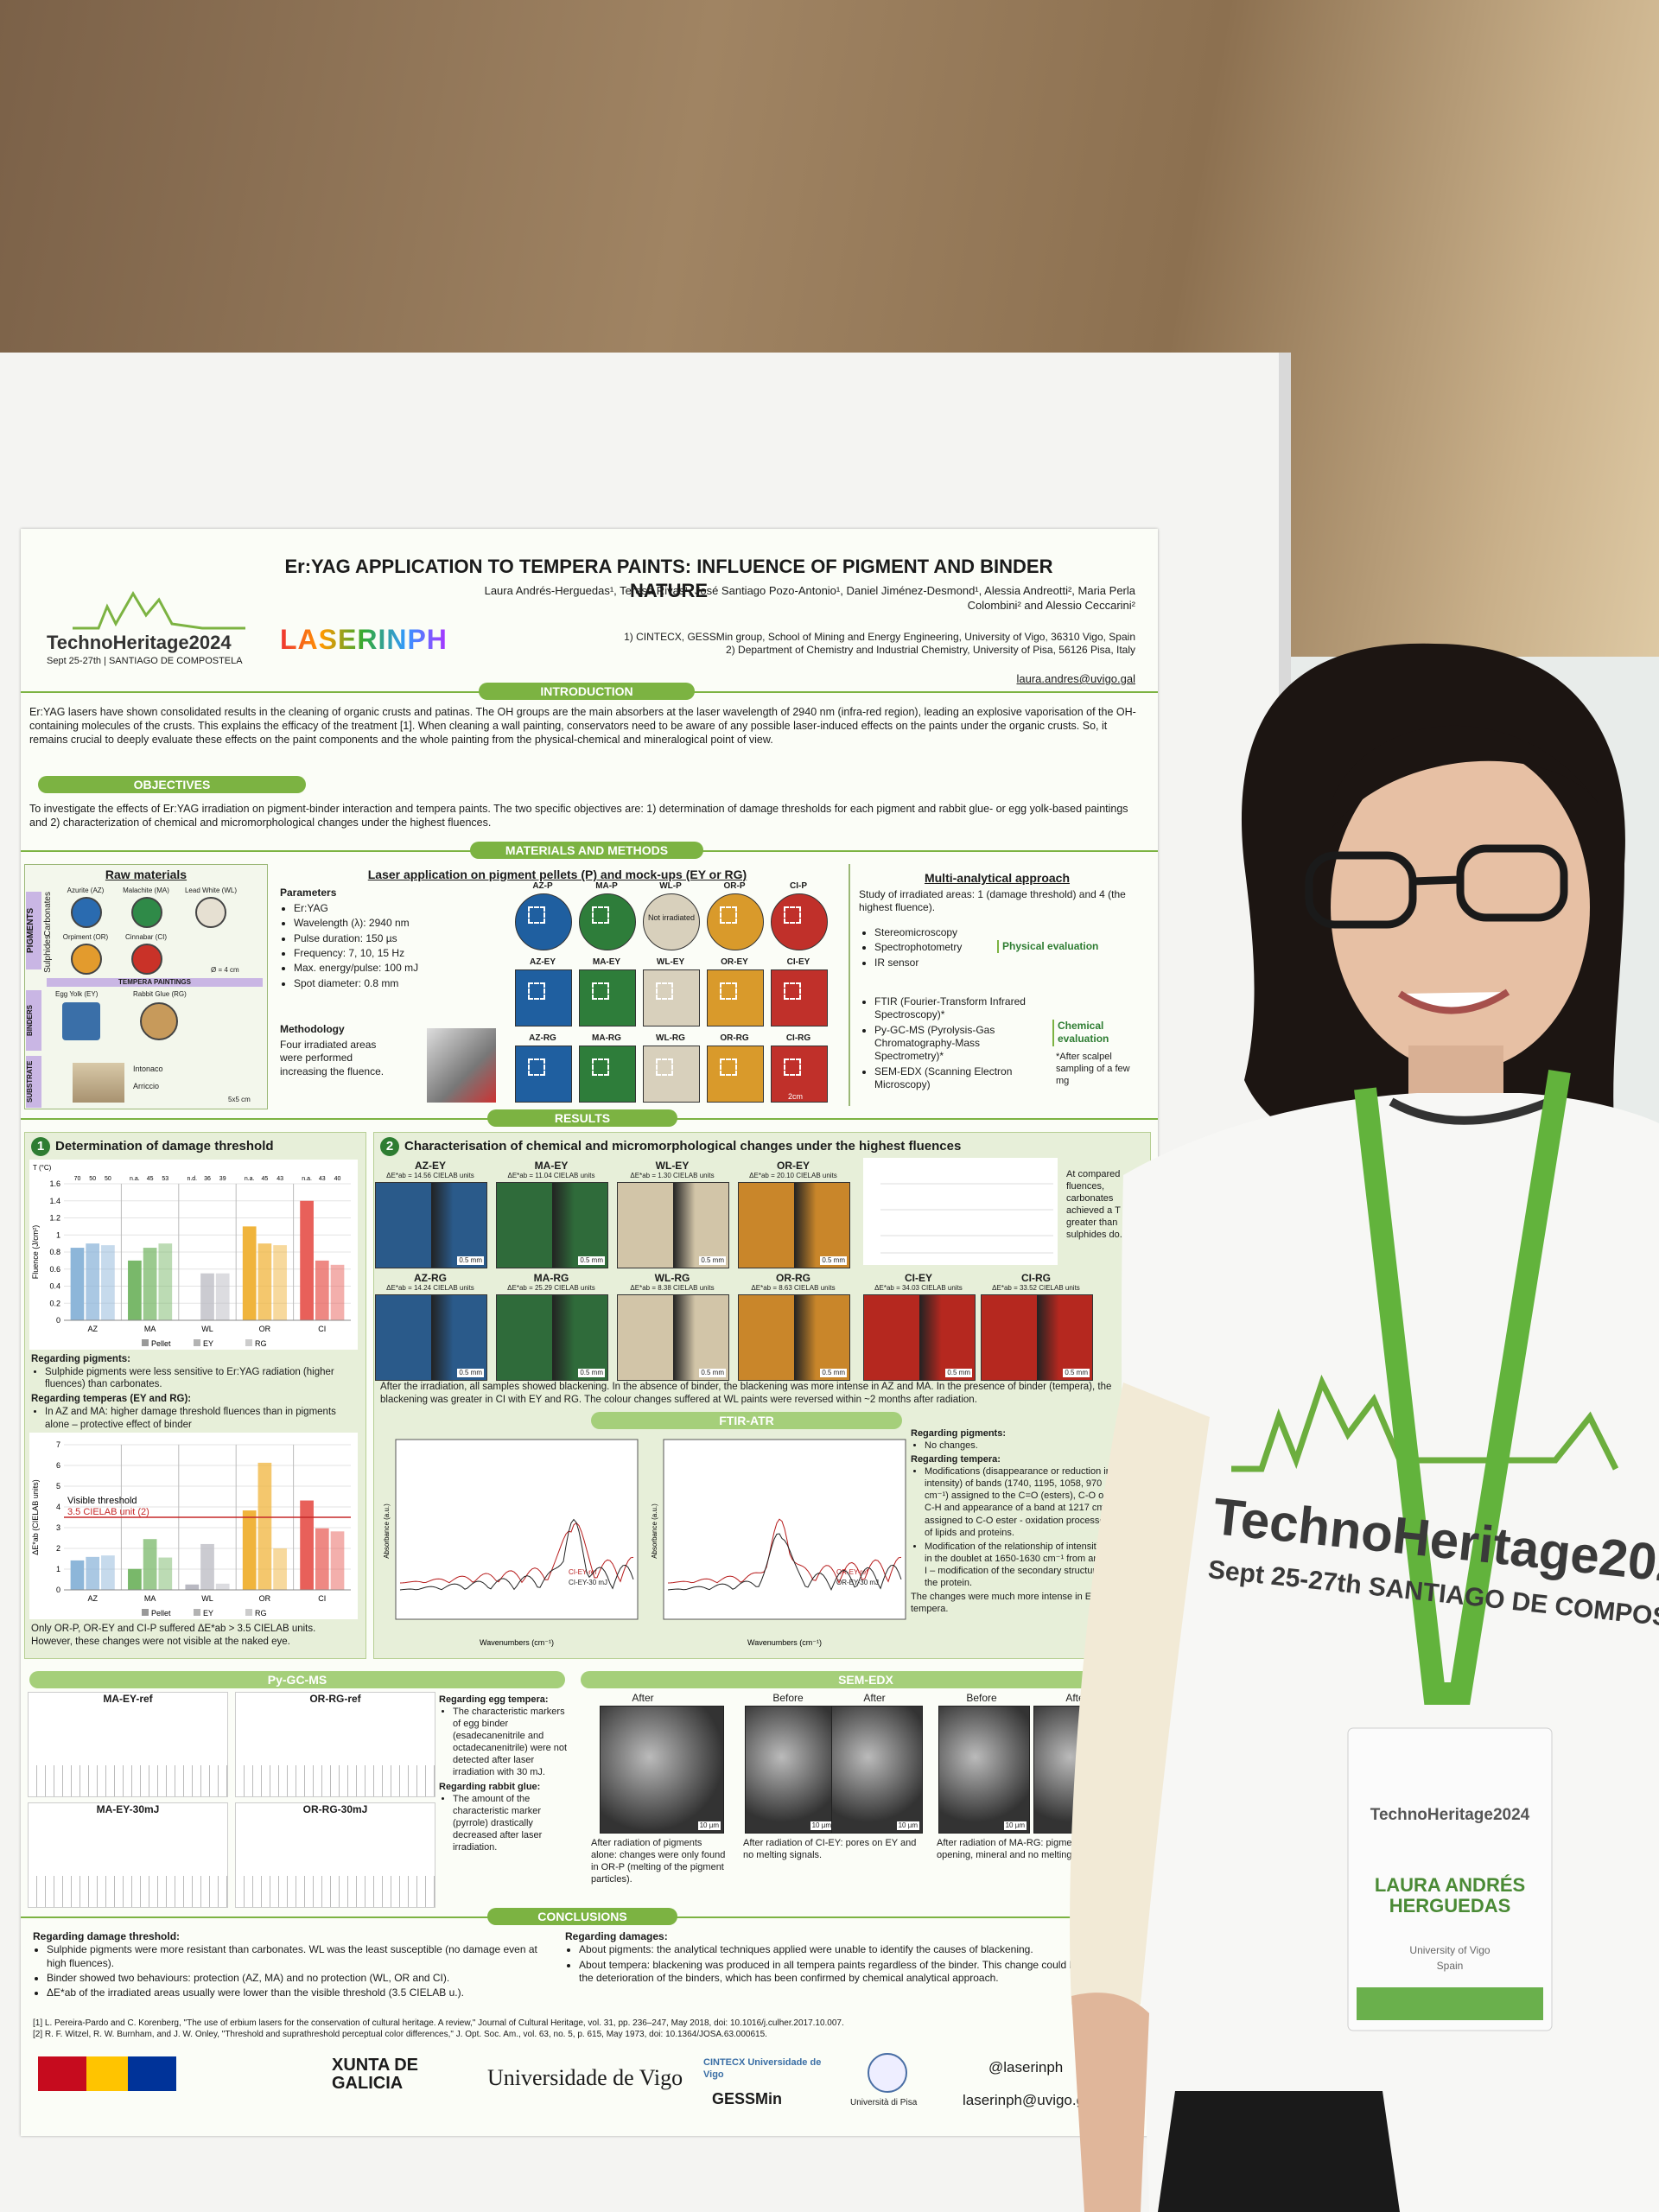 The width and height of the screenshot is (1659, 2212). I want to click on y-tick-label: 0.6, so click(54, 1269).